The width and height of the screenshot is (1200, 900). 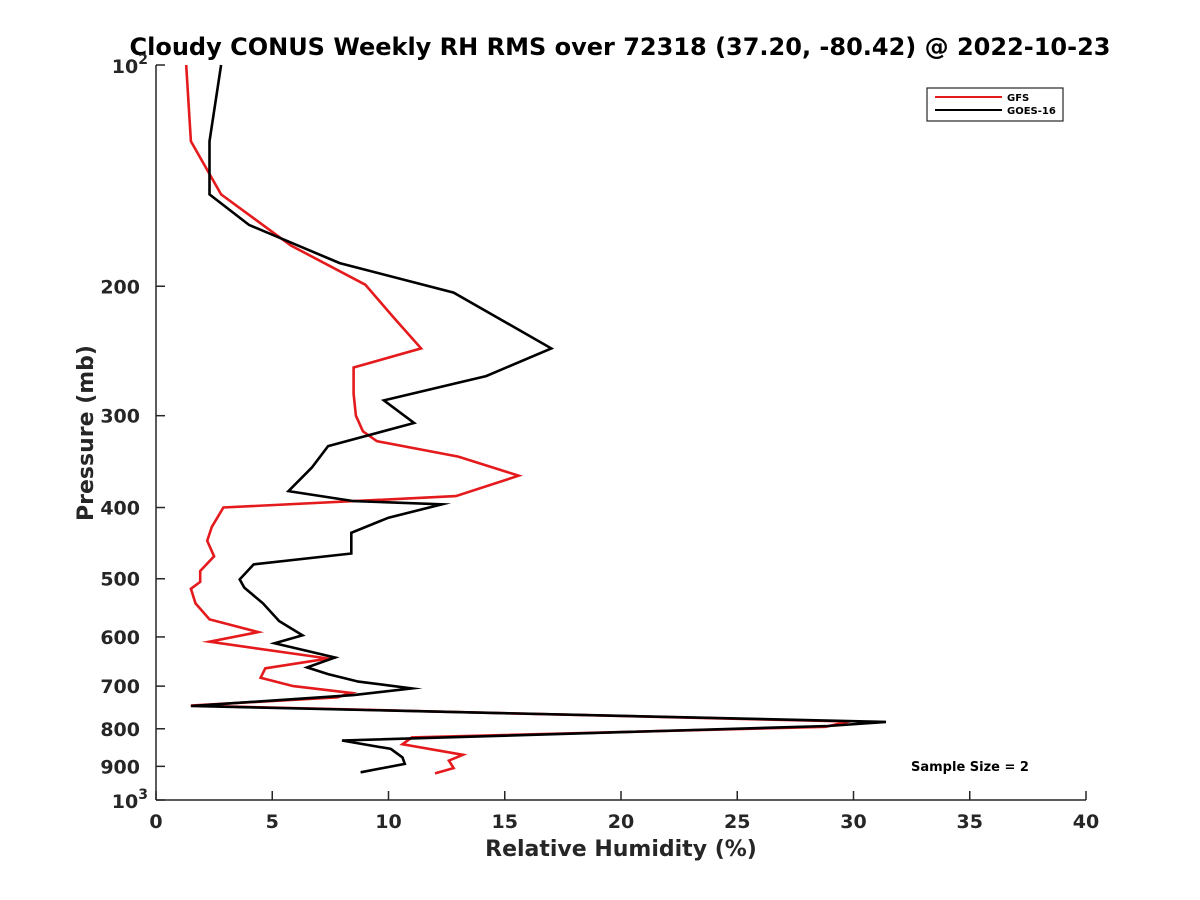 I want to click on x-tick-label: 15, so click(x=505, y=822).